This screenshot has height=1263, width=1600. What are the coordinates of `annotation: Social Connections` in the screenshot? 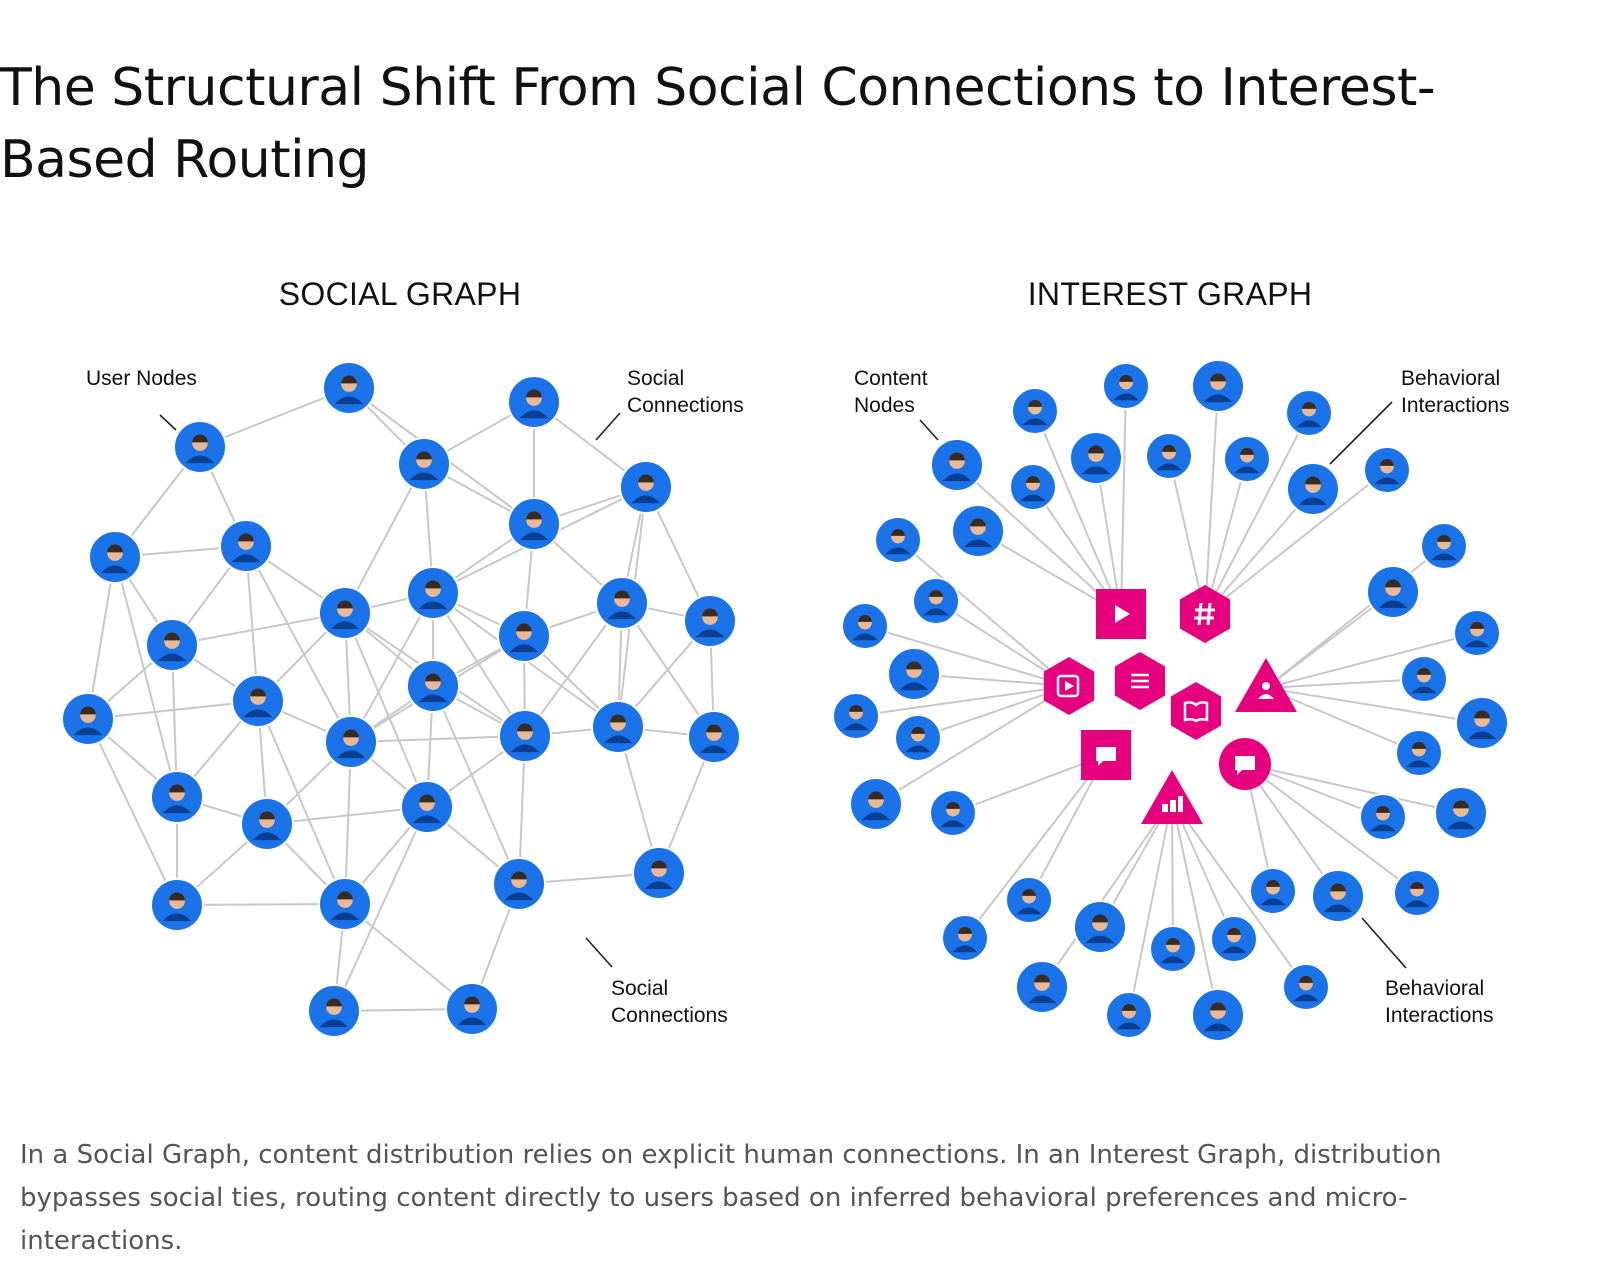 It's located at (685, 392).